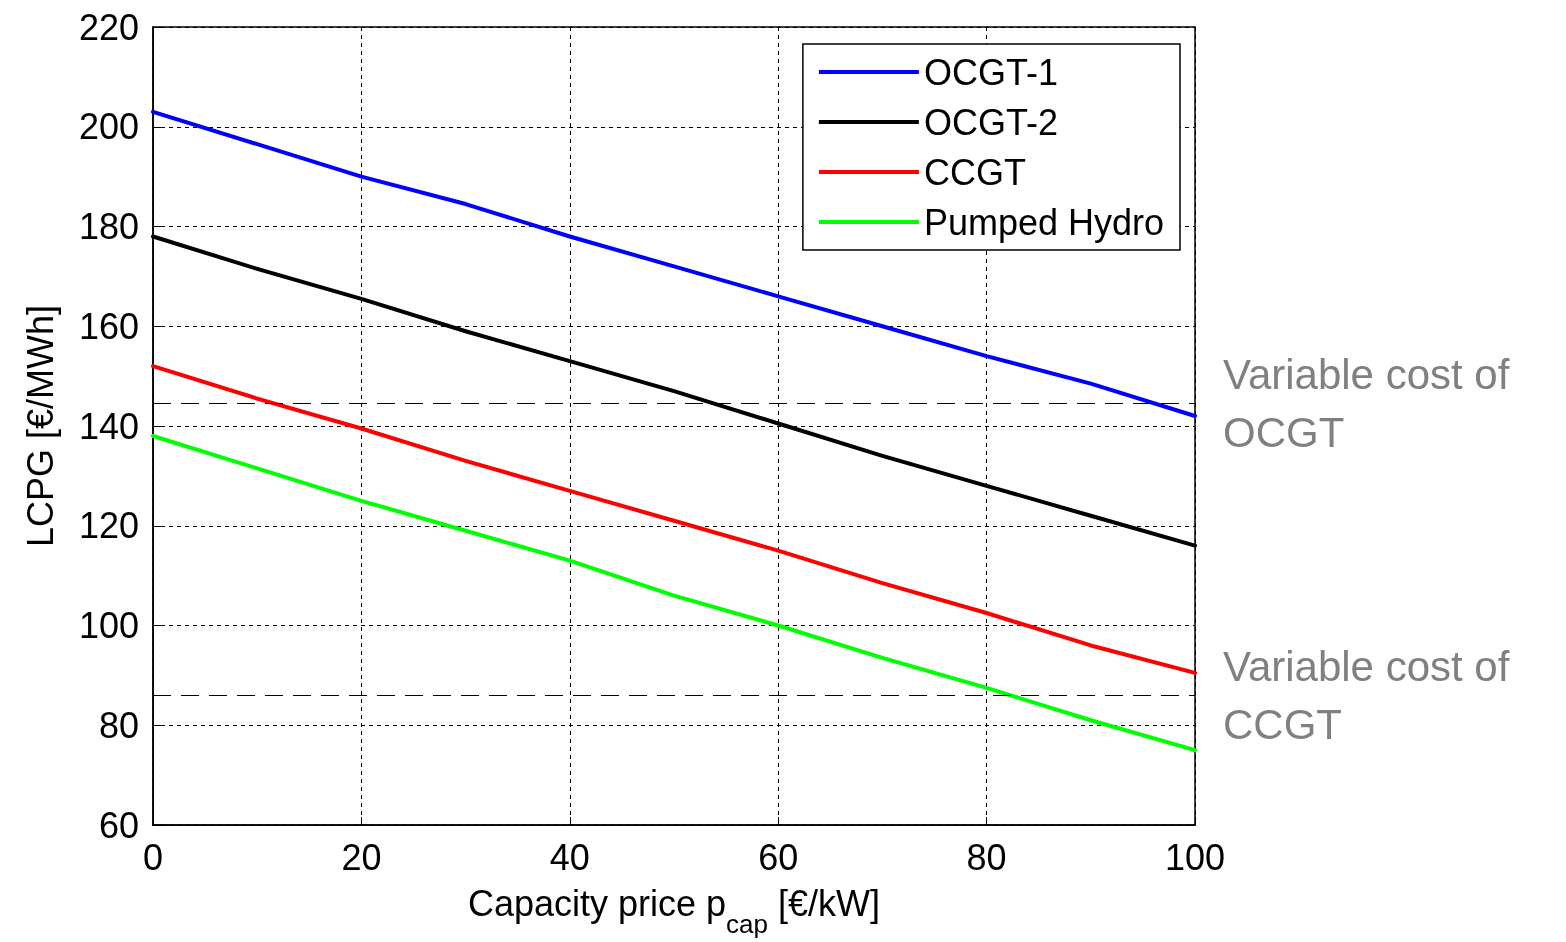  Describe the element at coordinates (1044, 222) in the screenshot. I see `legend-label: Pumped Hydro` at that location.